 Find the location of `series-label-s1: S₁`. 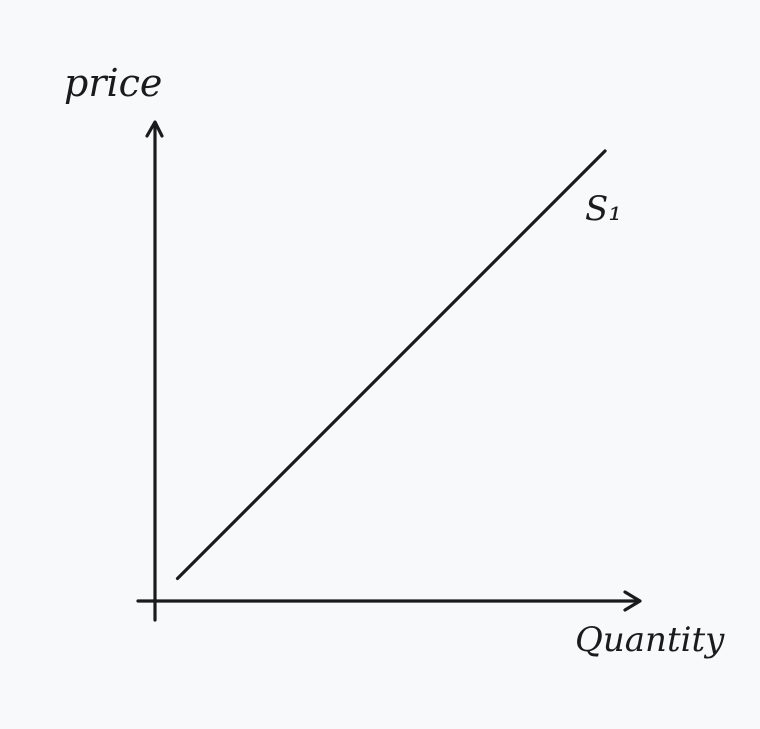

series-label-s1: S₁ is located at coordinates (603, 209).